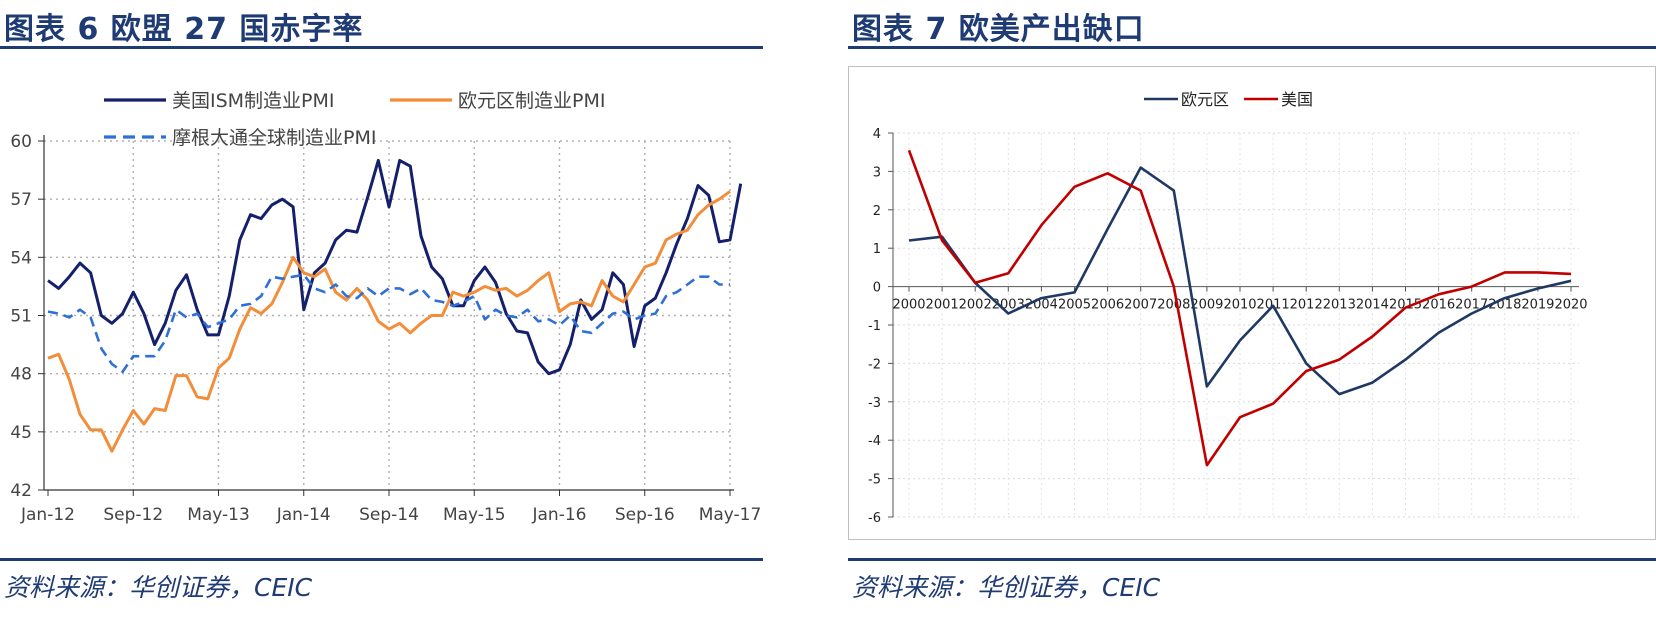 The image size is (1656, 640). Describe the element at coordinates (730, 515) in the screenshot. I see `x-tick-label: May-17` at that location.